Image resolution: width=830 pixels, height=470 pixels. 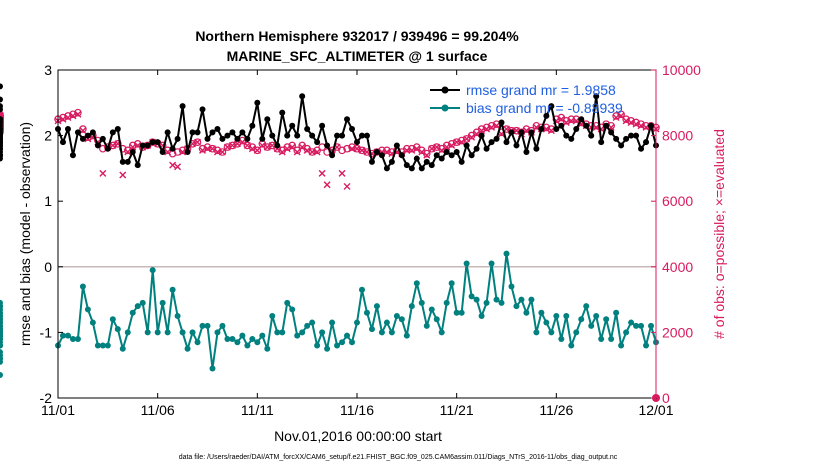 I want to click on y-tick-label: -2, so click(x=46, y=398).